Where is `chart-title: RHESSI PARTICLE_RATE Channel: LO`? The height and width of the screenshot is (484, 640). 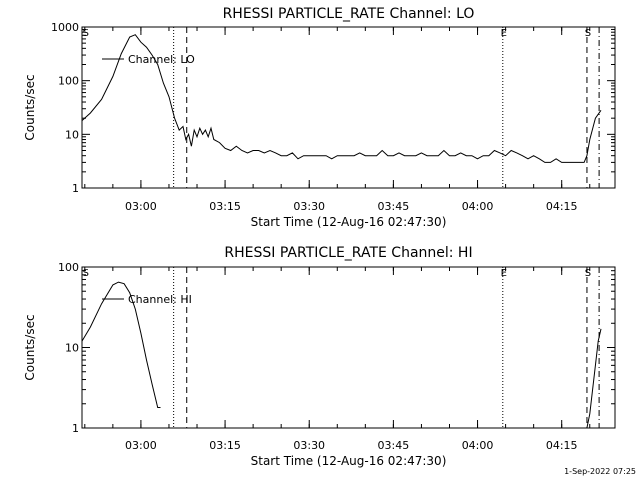 chart-title: RHESSI PARTICLE_RATE Channel: LO is located at coordinates (349, 14).